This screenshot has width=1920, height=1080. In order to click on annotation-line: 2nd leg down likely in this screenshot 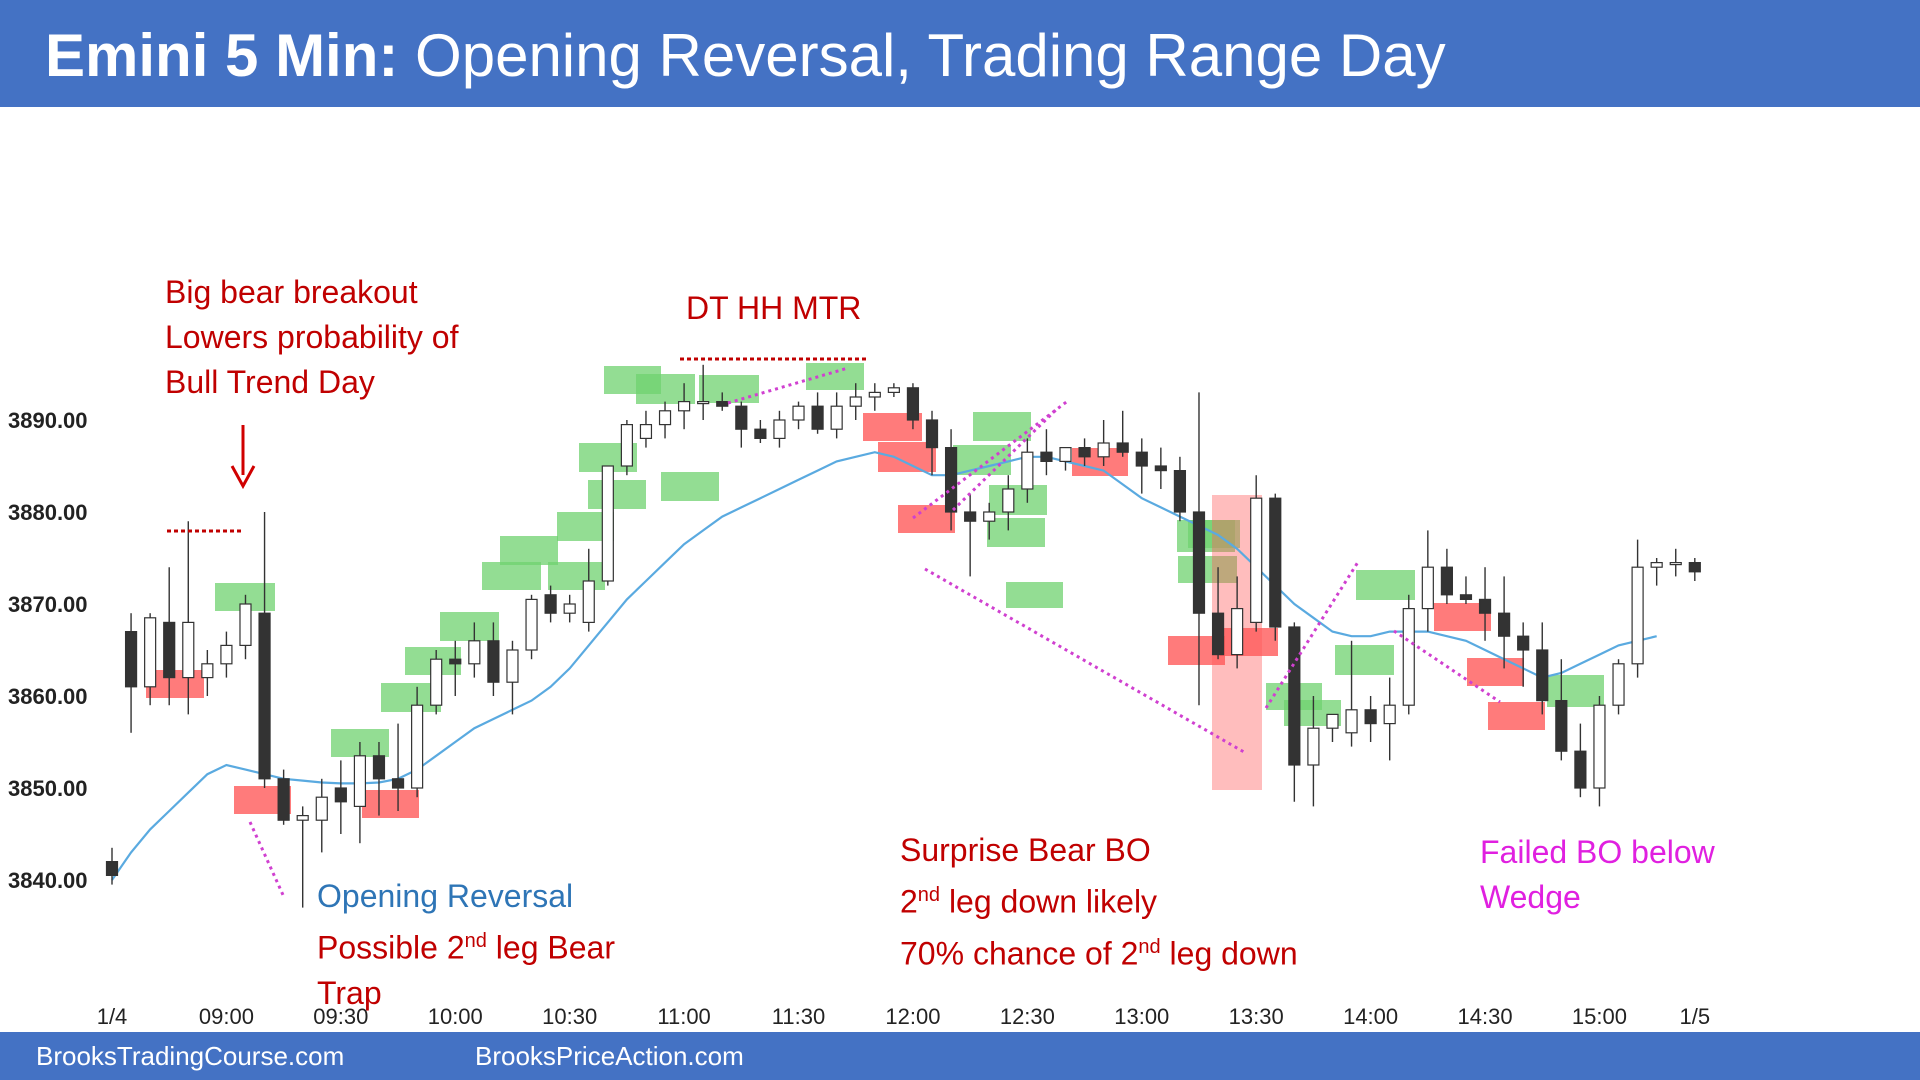, I will do `click(1099, 899)`.